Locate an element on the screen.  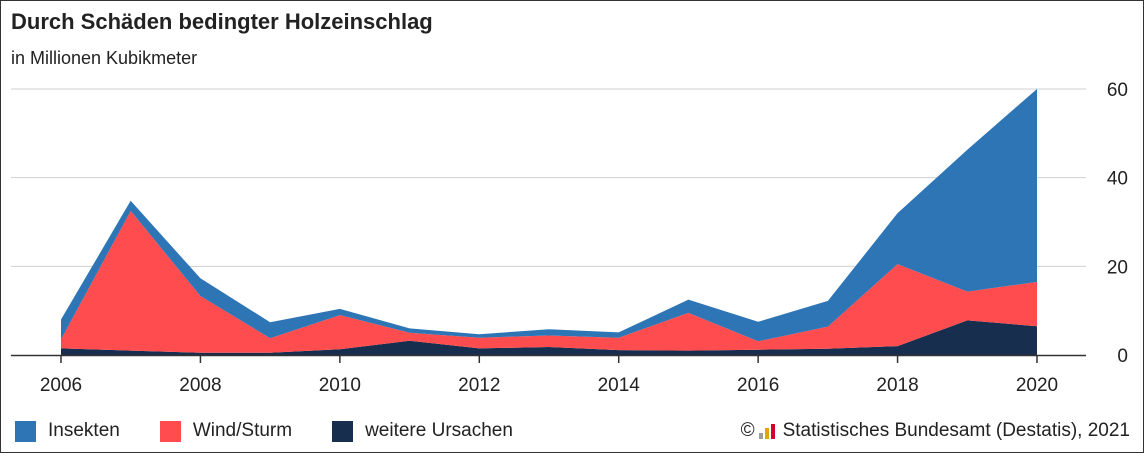
chart-title: Durch Schäden bedingter Holzeinschlag is located at coordinates (222, 21).